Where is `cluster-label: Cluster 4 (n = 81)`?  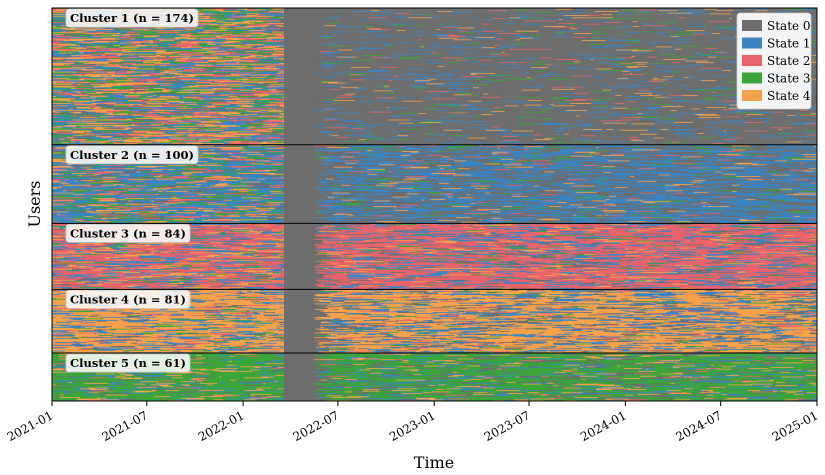
cluster-label: Cluster 4 (n = 81) is located at coordinates (128, 299).